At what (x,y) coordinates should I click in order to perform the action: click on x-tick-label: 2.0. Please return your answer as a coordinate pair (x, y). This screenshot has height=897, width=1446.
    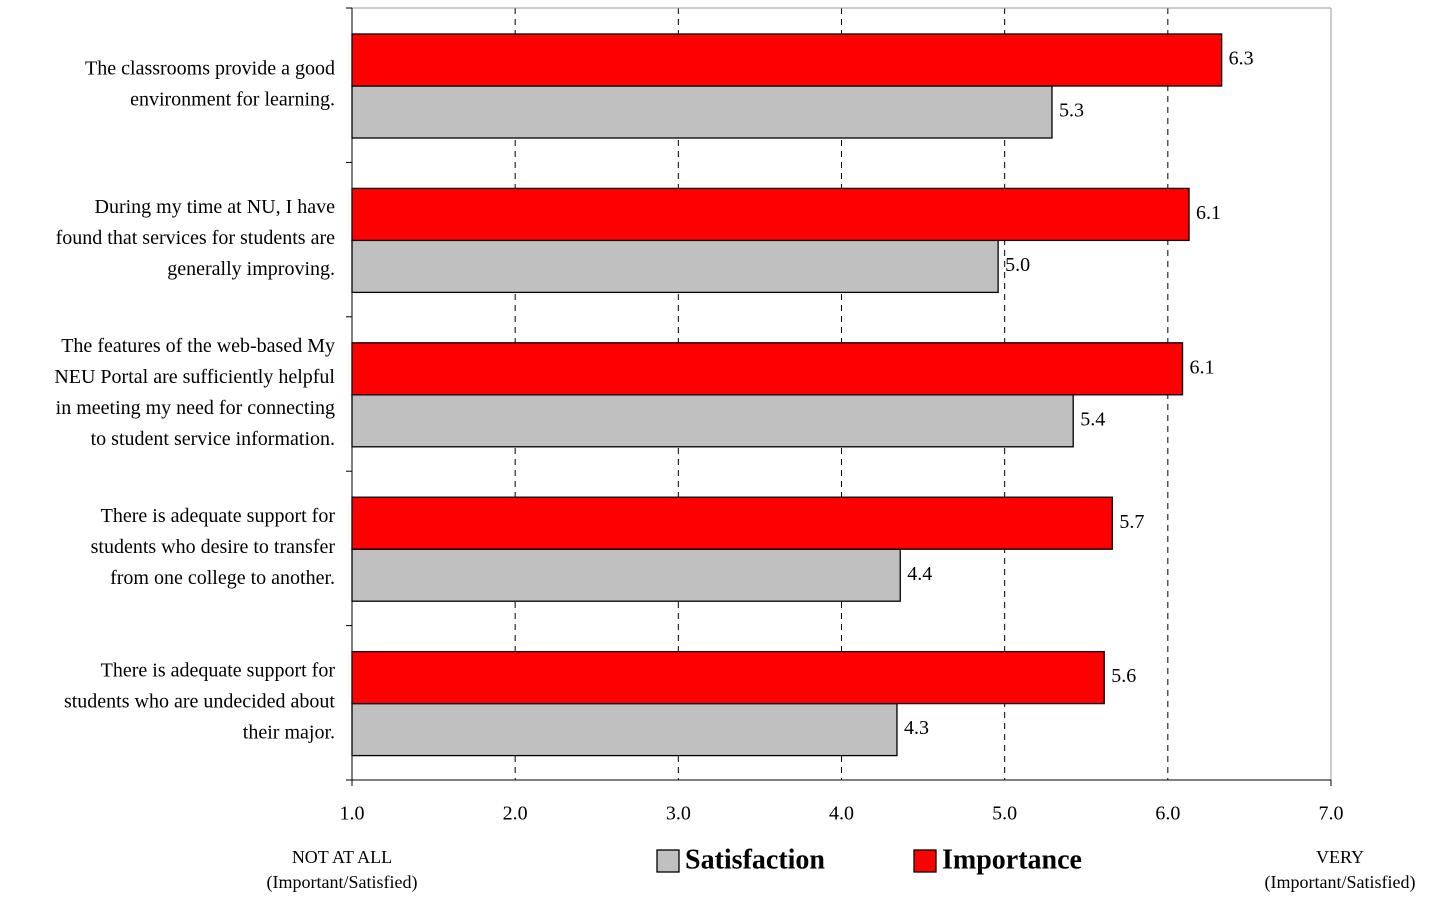
    Looking at the image, I should click on (515, 814).